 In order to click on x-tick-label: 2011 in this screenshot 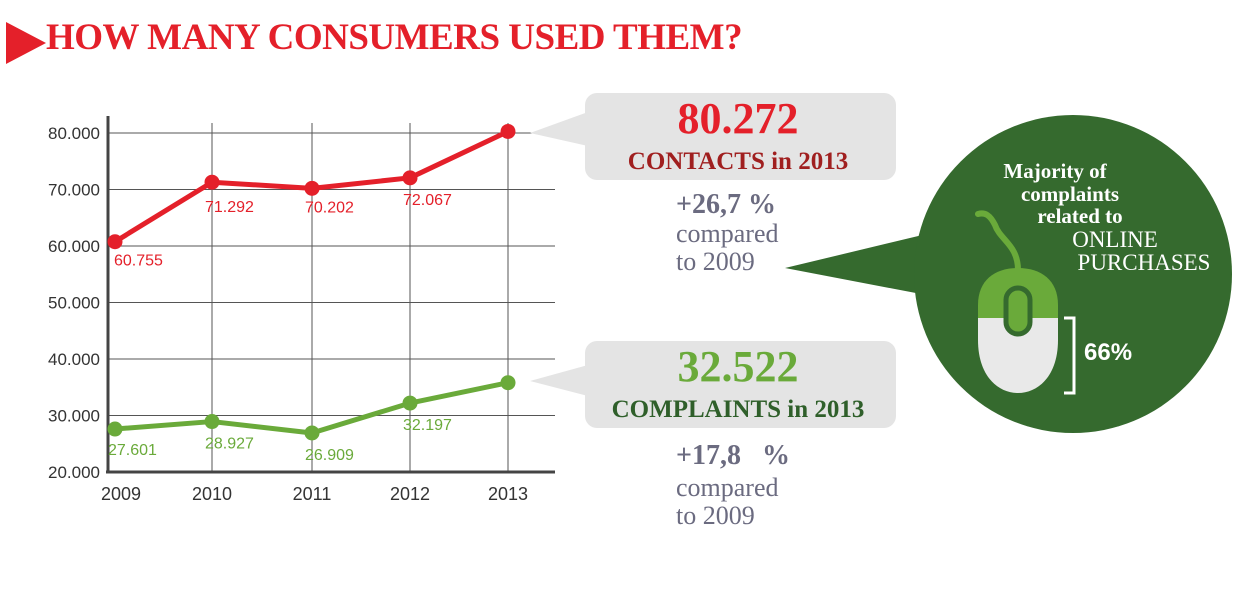, I will do `click(312, 494)`.